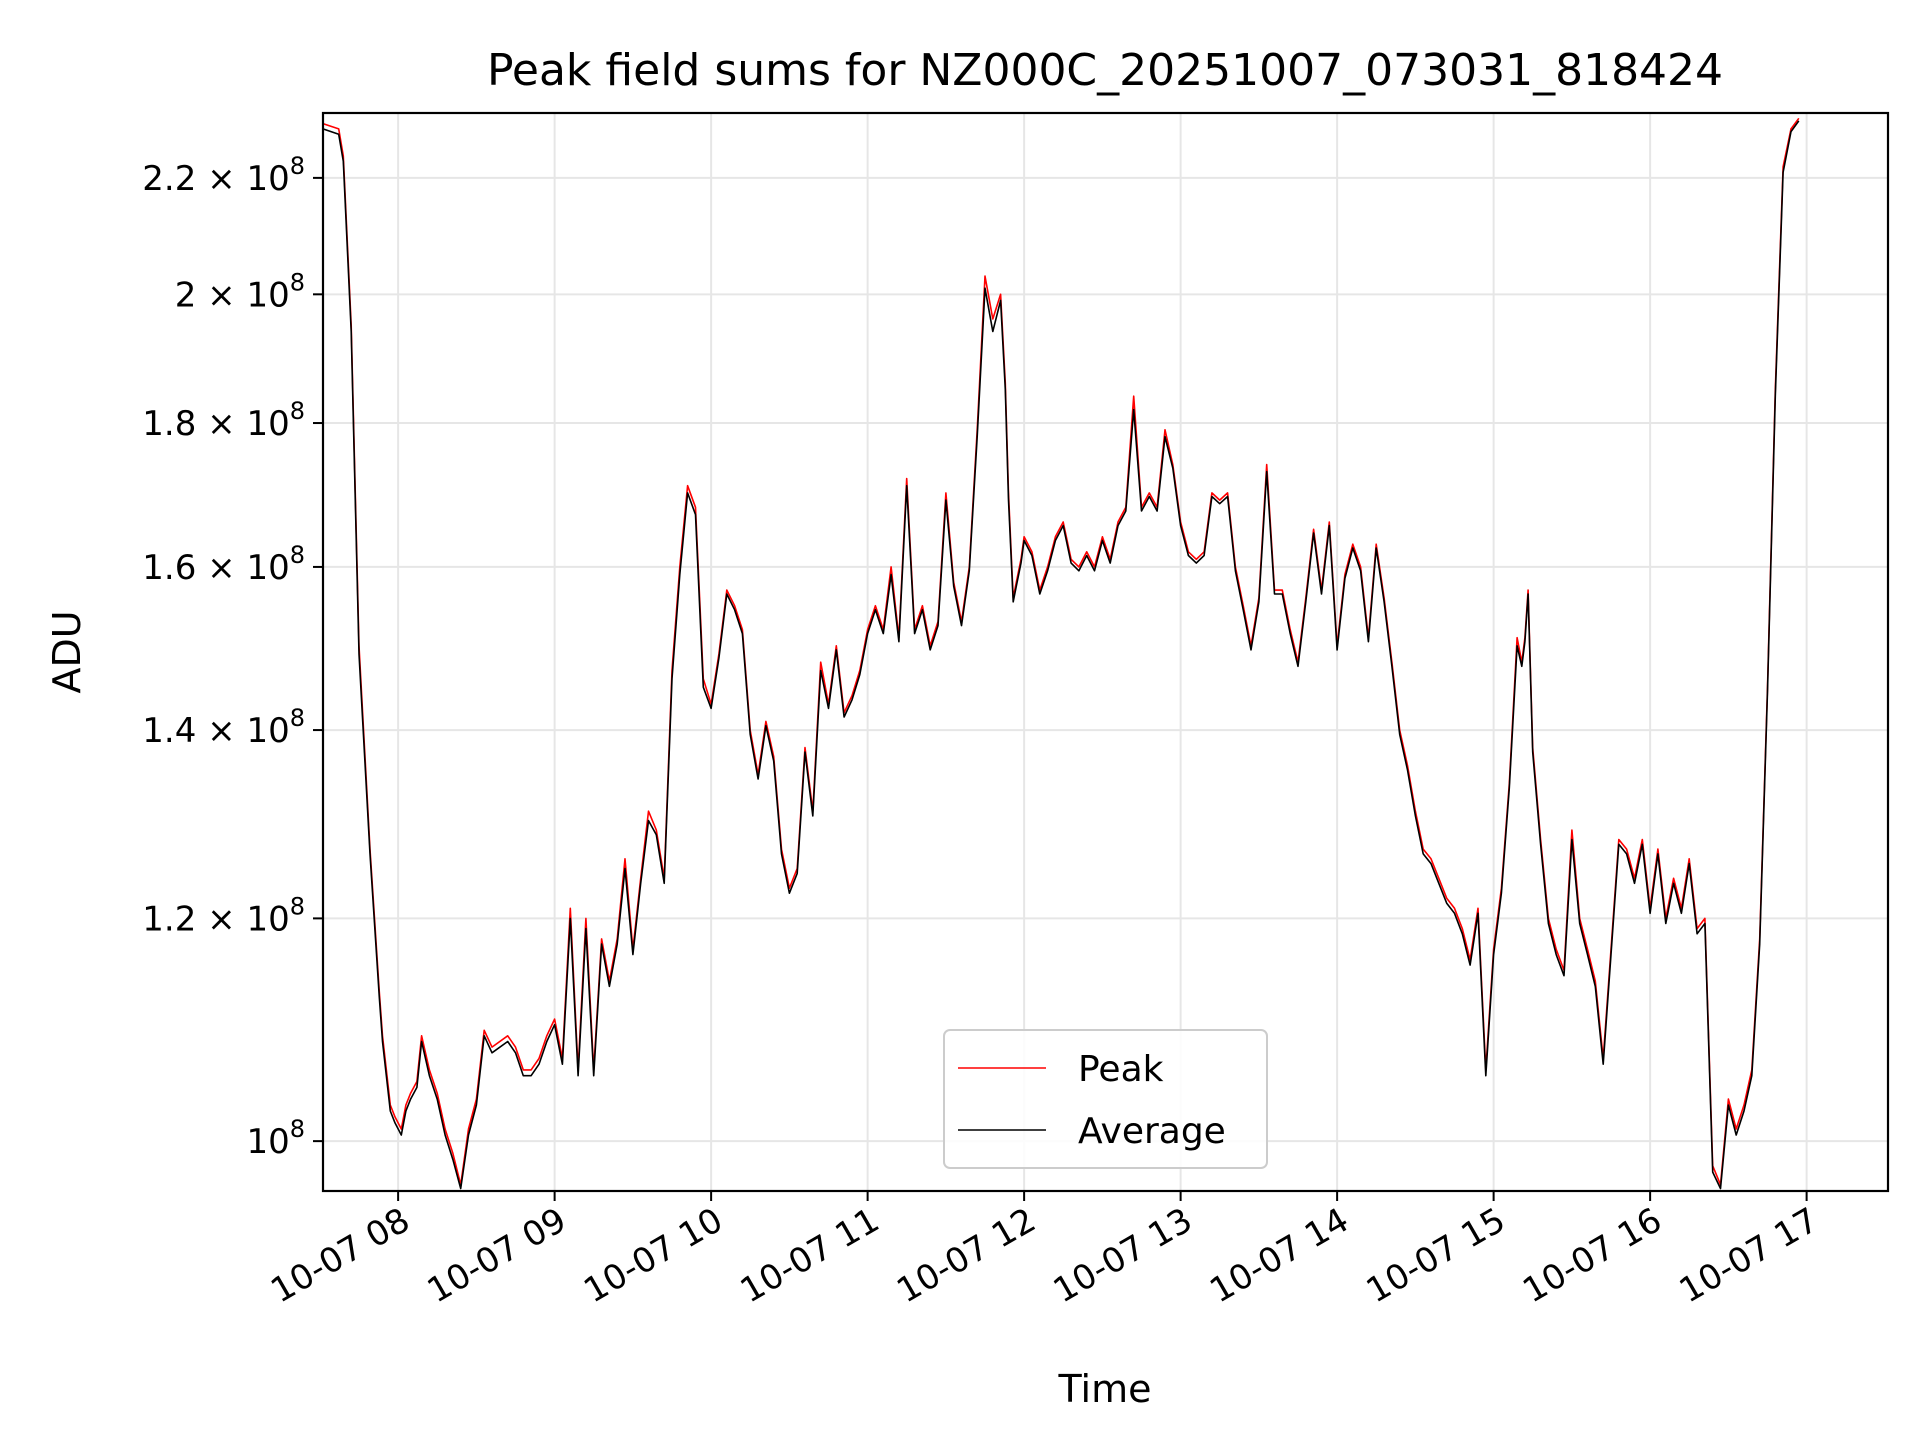 The image size is (1920, 1440). I want to click on x-tick-label: 10-07 15, so click(1436, 1255).